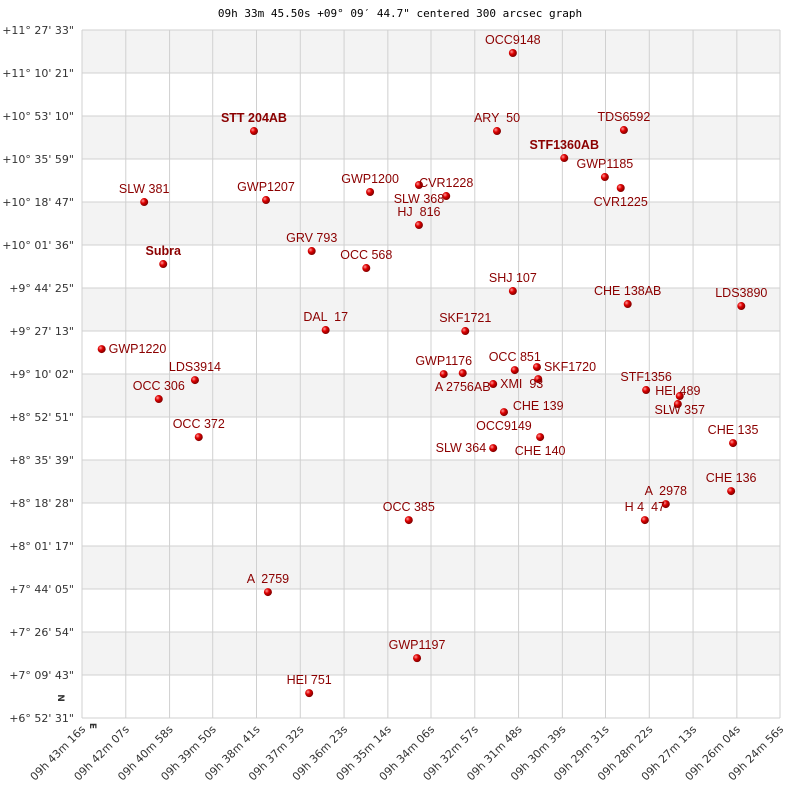 The height and width of the screenshot is (800, 800). I want to click on star-label: SLW 381, so click(144, 189).